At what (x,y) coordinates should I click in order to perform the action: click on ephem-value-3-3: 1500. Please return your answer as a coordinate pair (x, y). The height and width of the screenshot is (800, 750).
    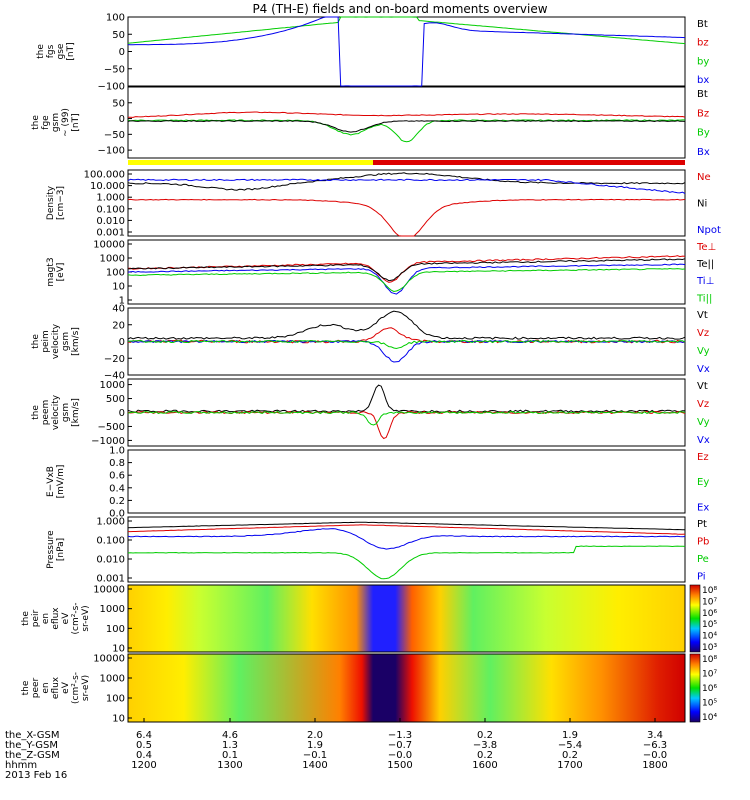
    Looking at the image, I should click on (399, 765).